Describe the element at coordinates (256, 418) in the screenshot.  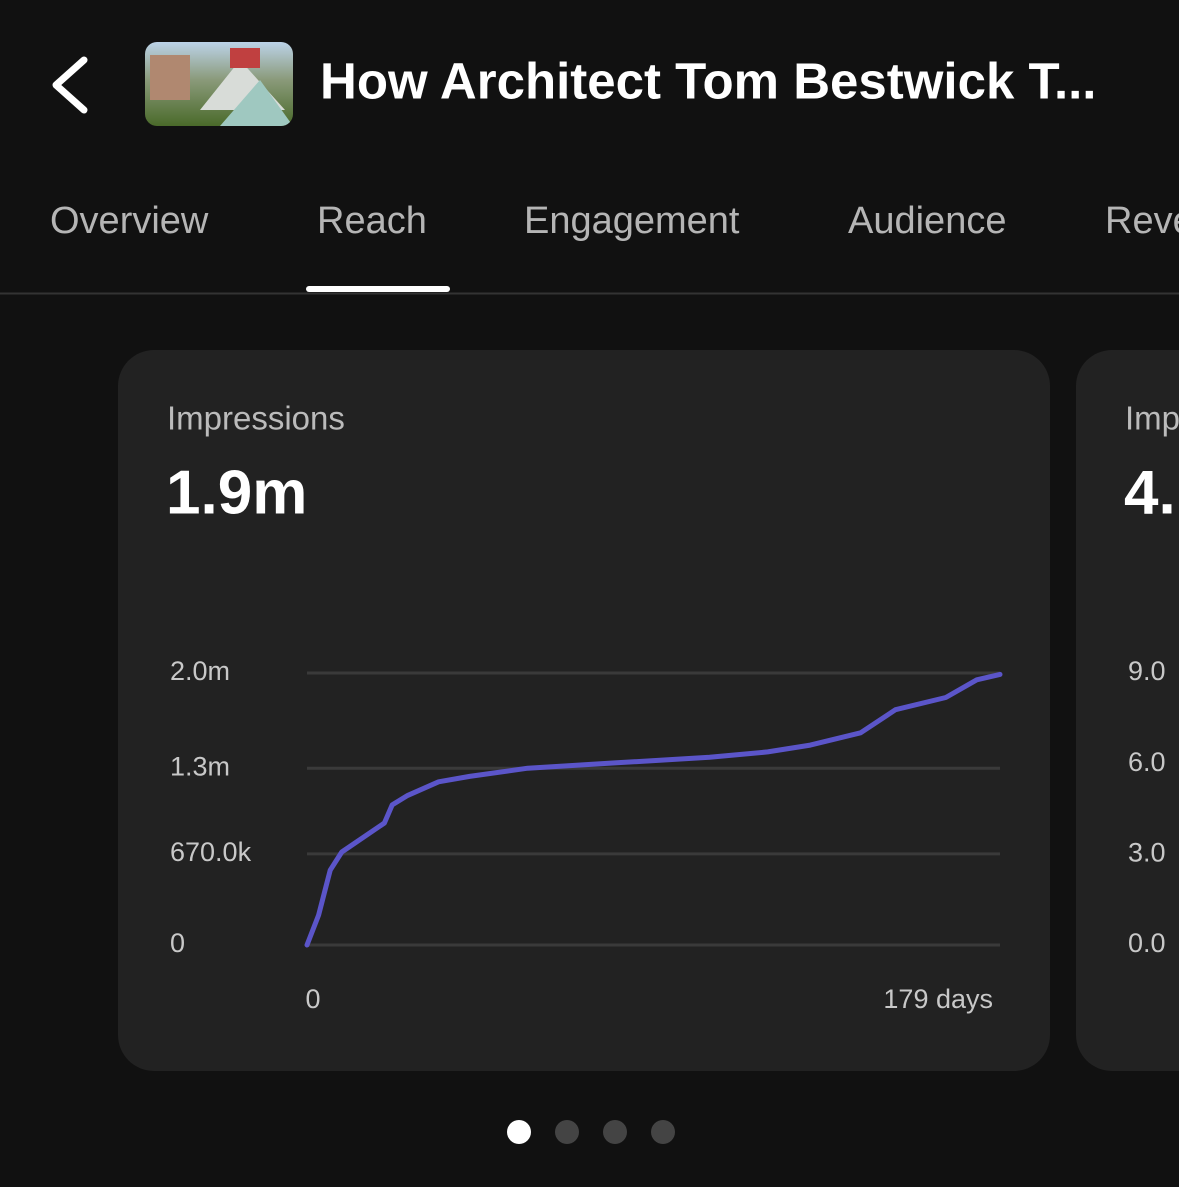
I see `metric-label: Impressions` at that location.